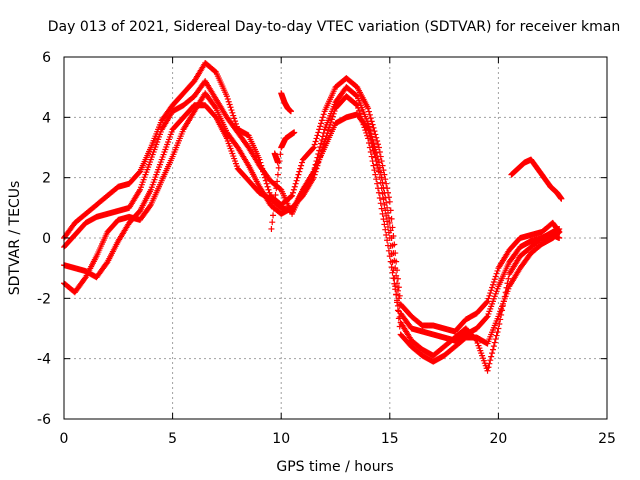  What do you see at coordinates (46, 239) in the screenshot?
I see `y-tick-label: 0` at bounding box center [46, 239].